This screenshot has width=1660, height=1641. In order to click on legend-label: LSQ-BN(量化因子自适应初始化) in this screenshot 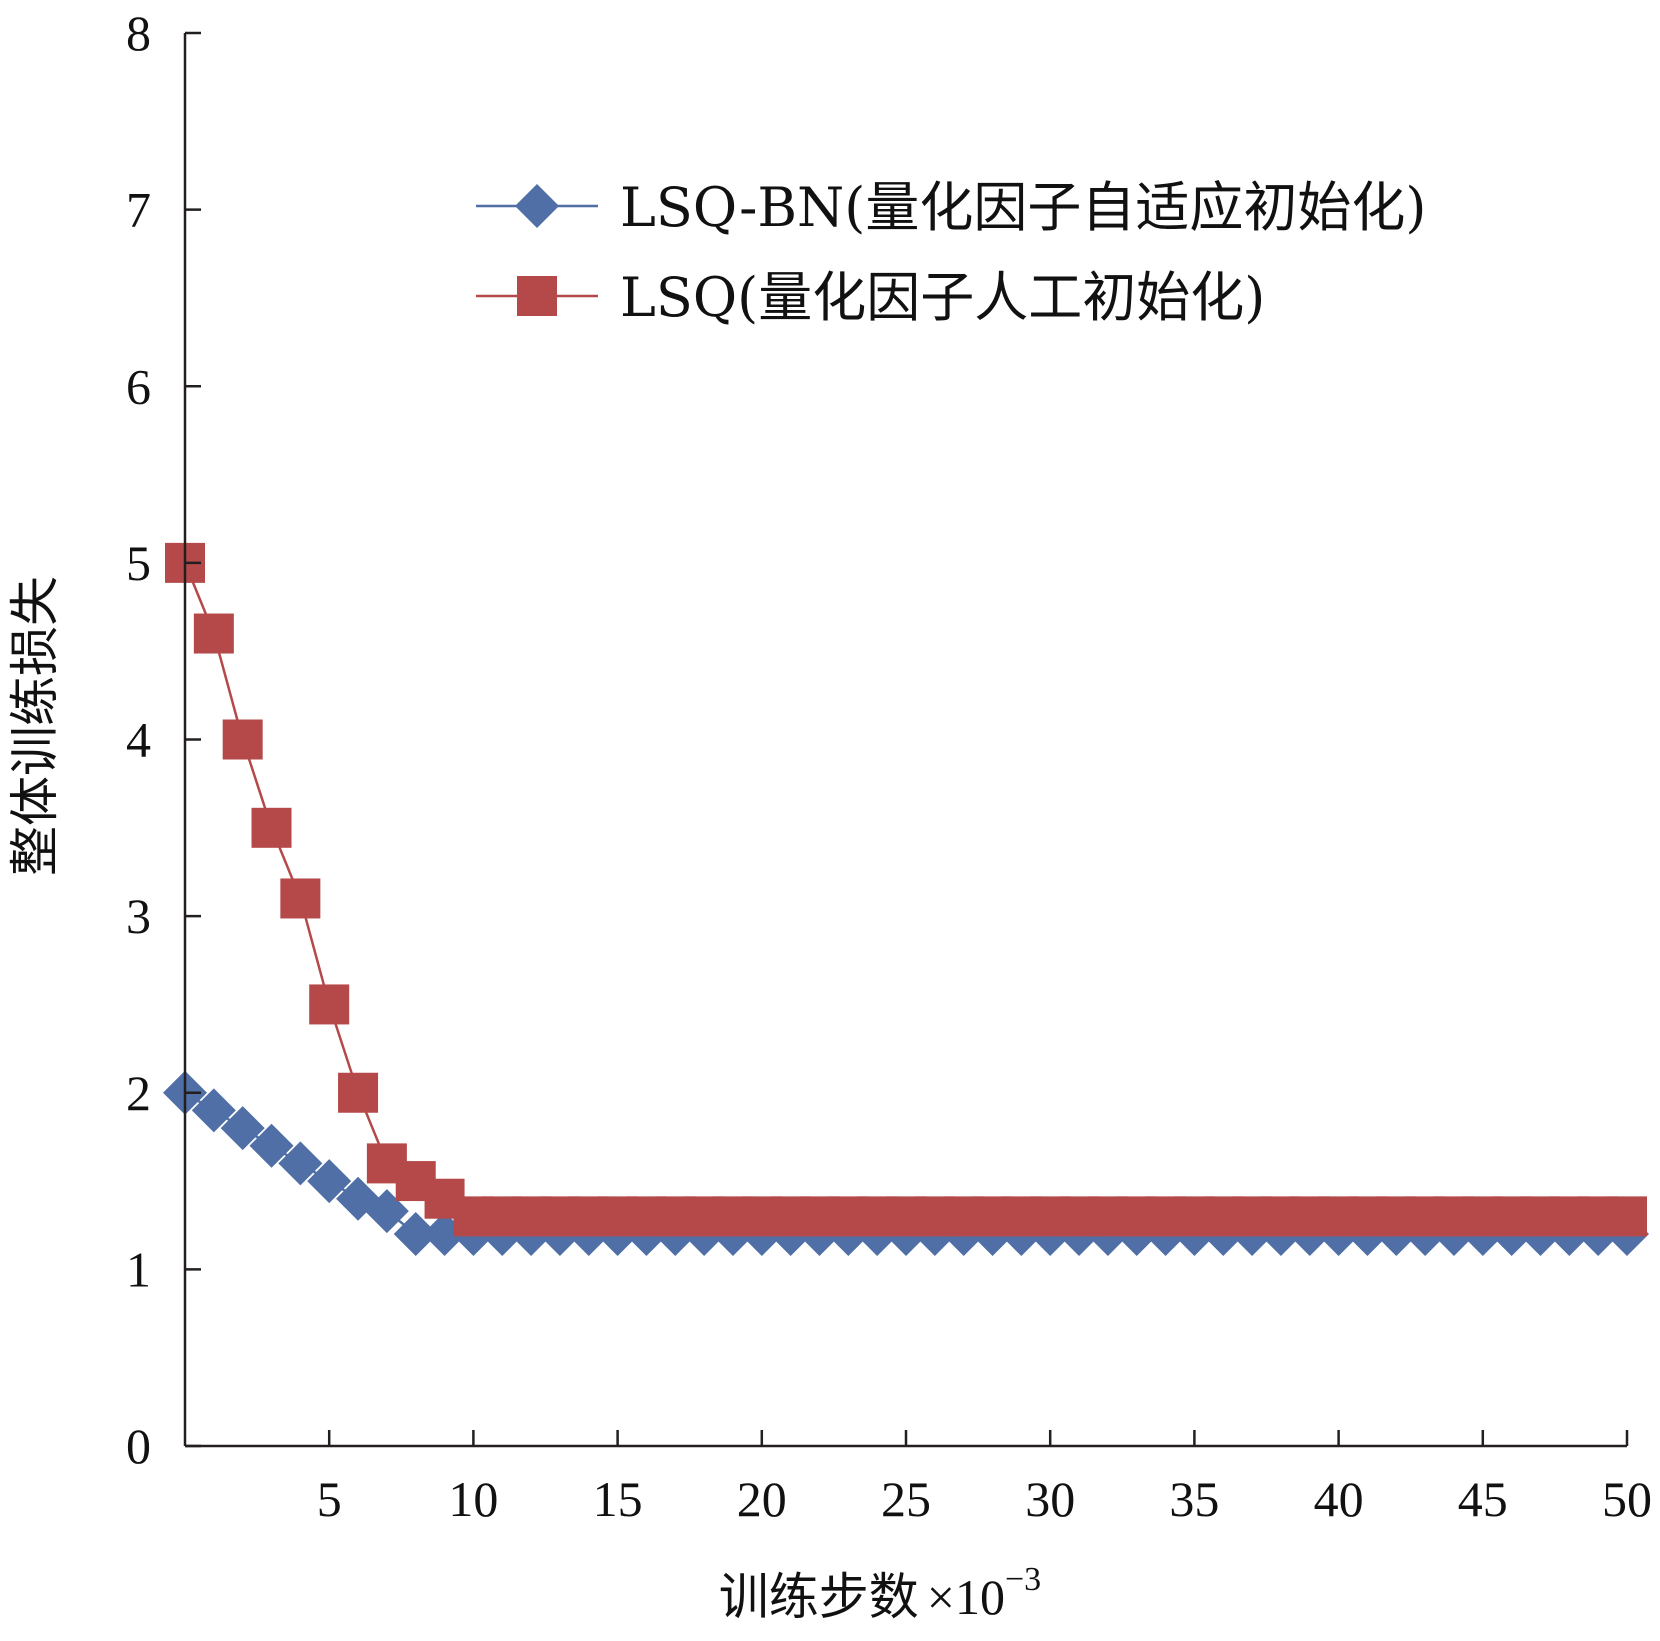, I will do `click(1023, 207)`.